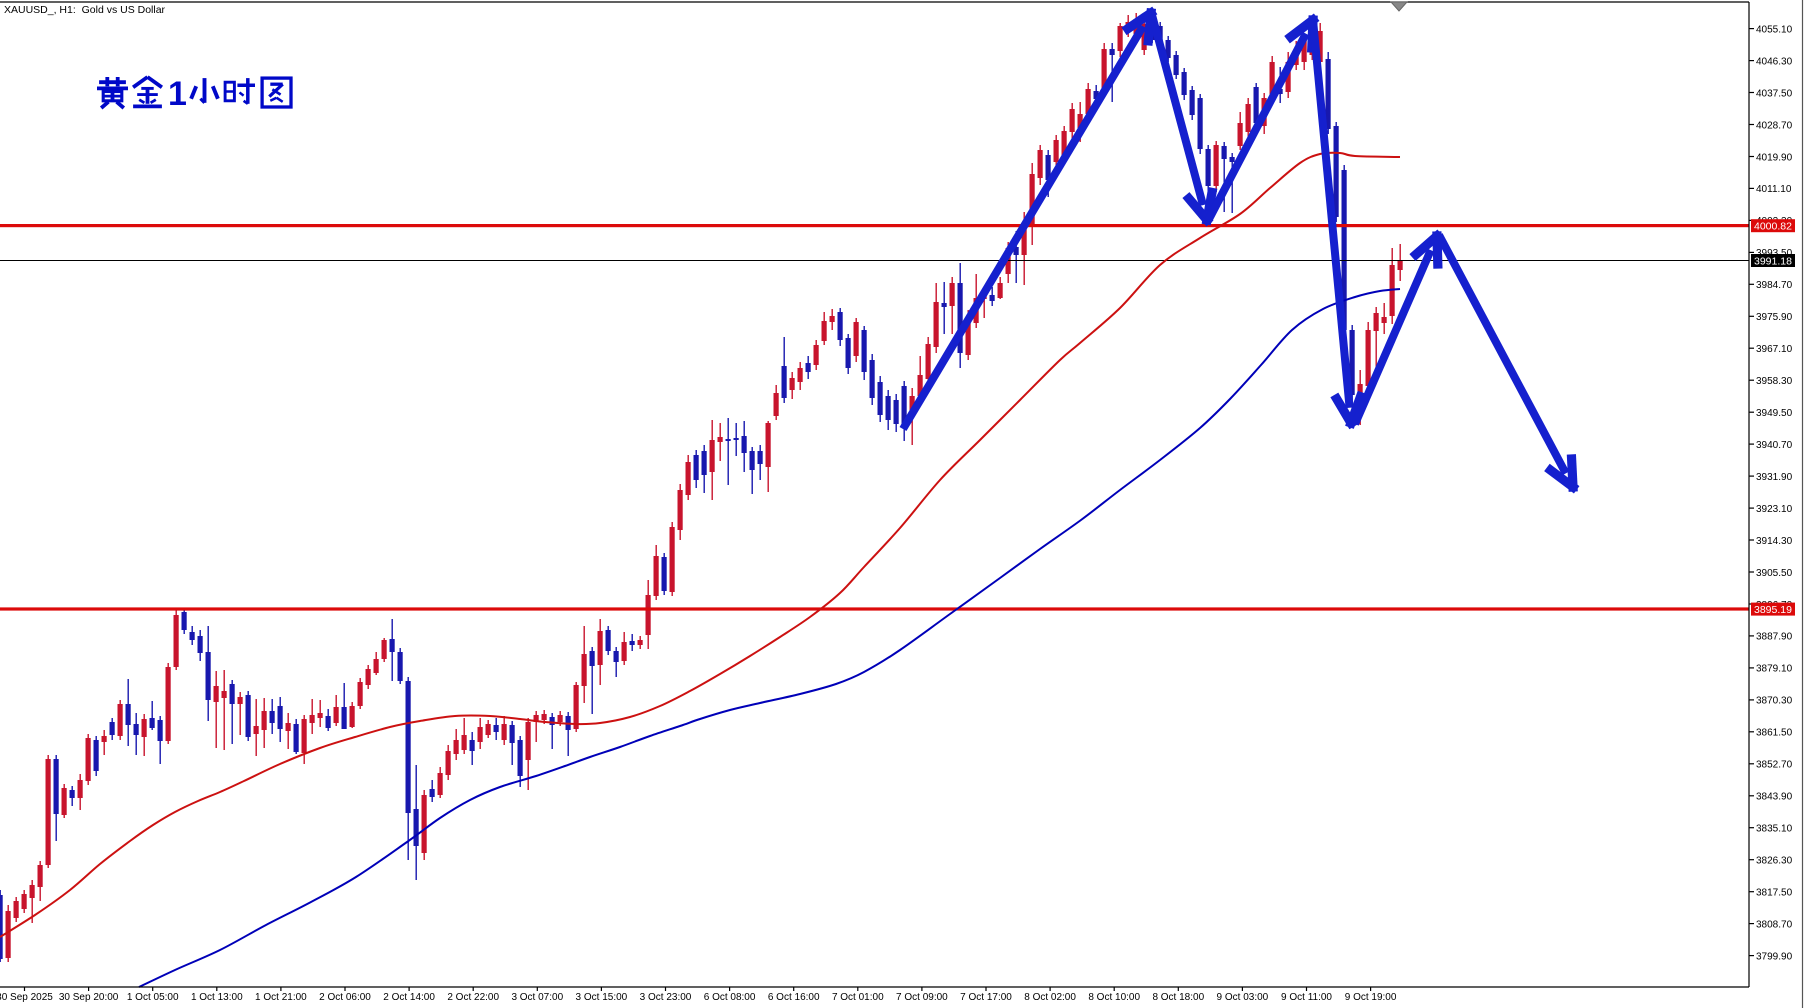 The image size is (1804, 1008). I want to click on svg-text: 3975.90, so click(1774, 317).